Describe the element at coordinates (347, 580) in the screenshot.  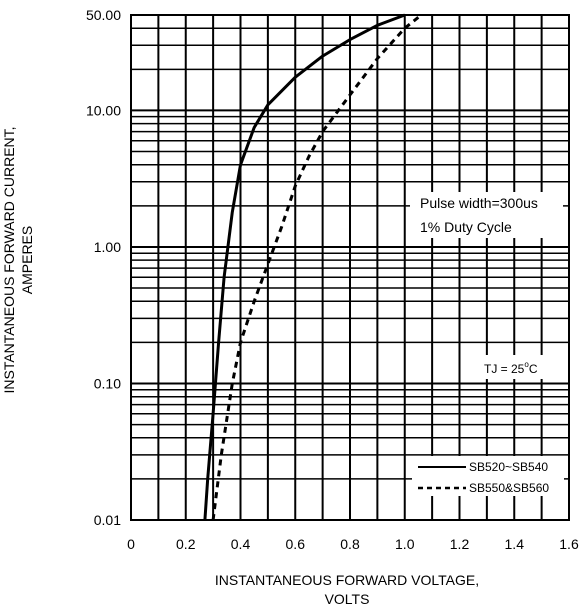
I see `x-axis-title-line1: INSTANTANEOUS FORWARD VOLTAGE,` at that location.